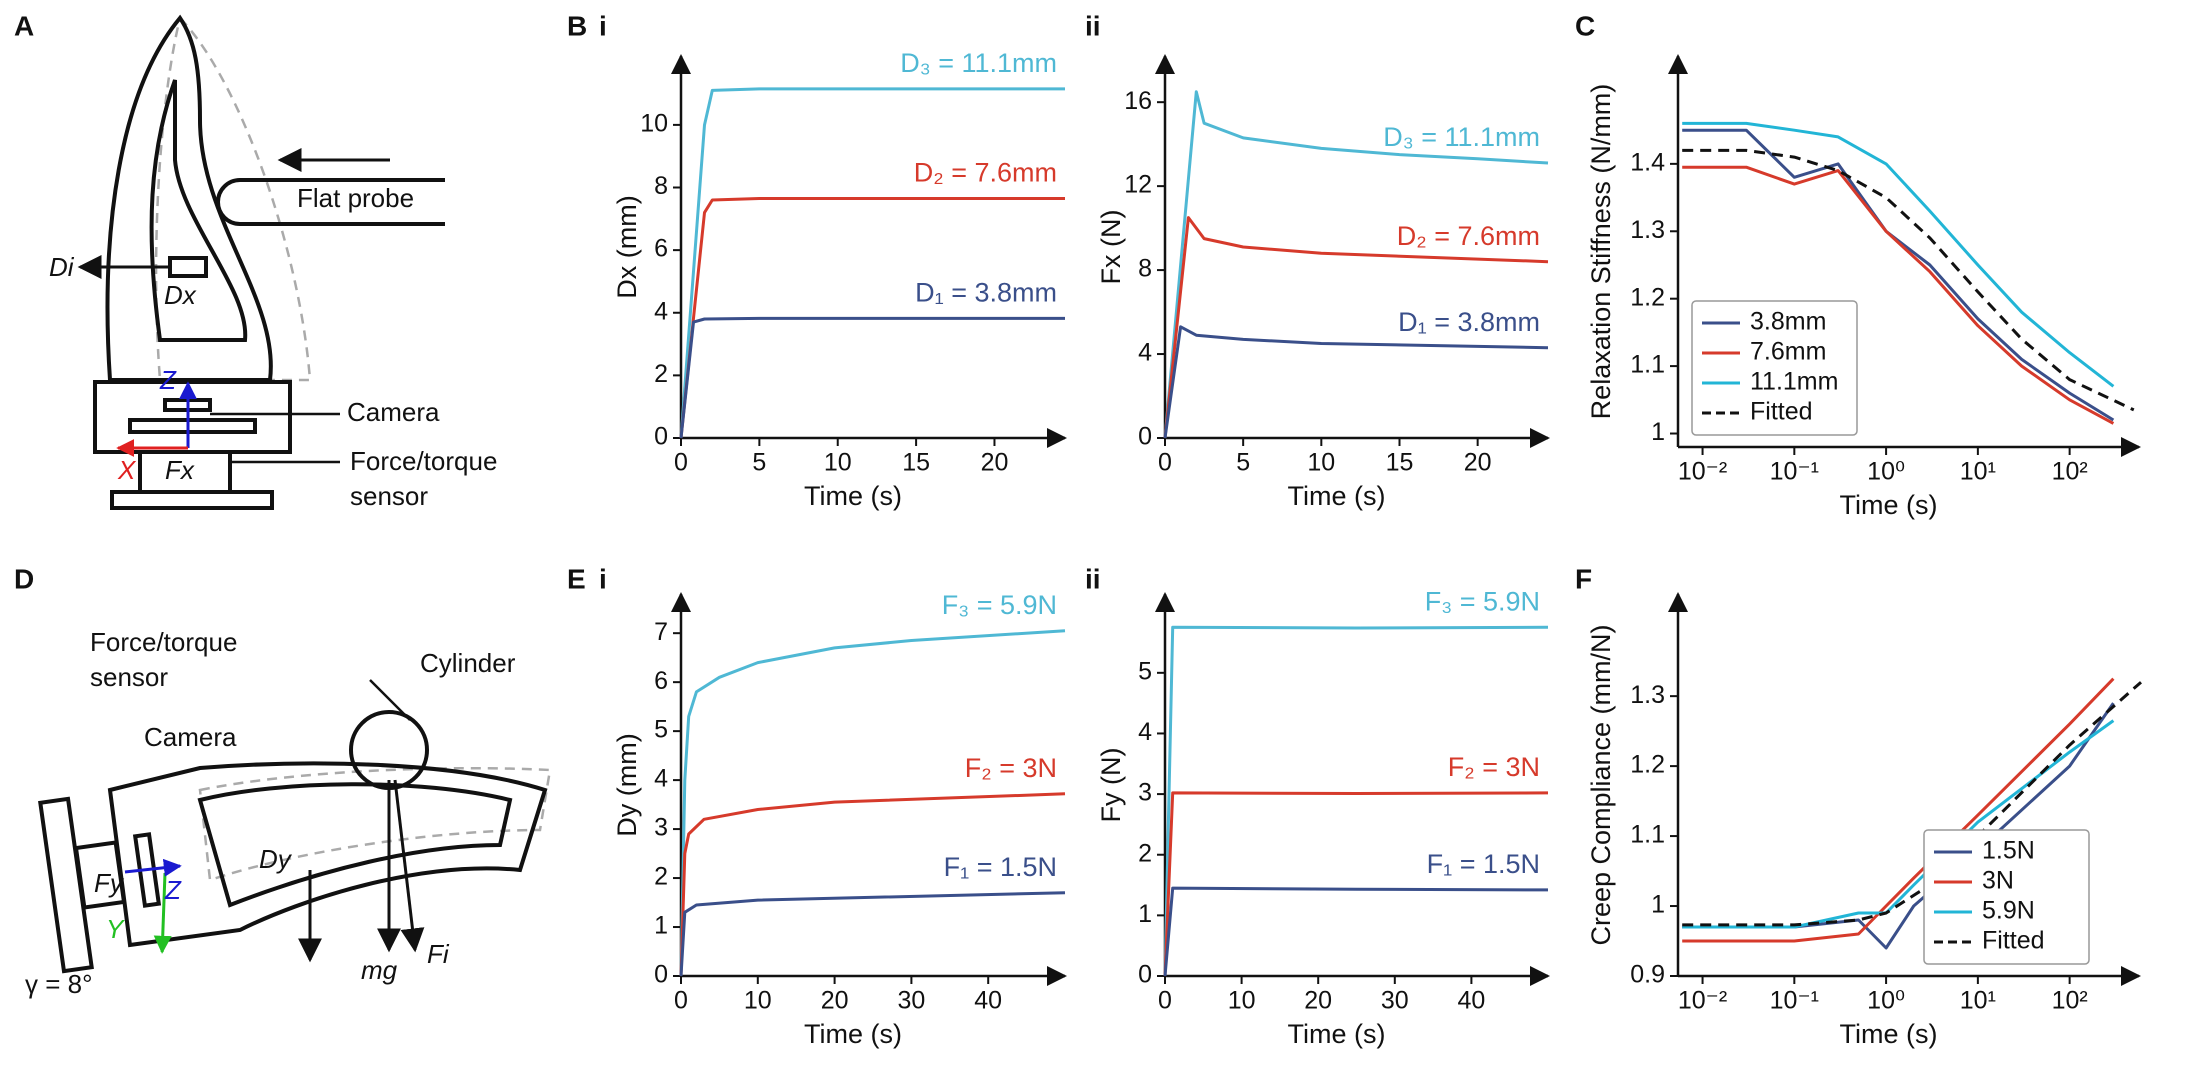 The image size is (2190, 1071). What do you see at coordinates (127, 470) in the screenshot?
I see `diagram-label: X` at bounding box center [127, 470].